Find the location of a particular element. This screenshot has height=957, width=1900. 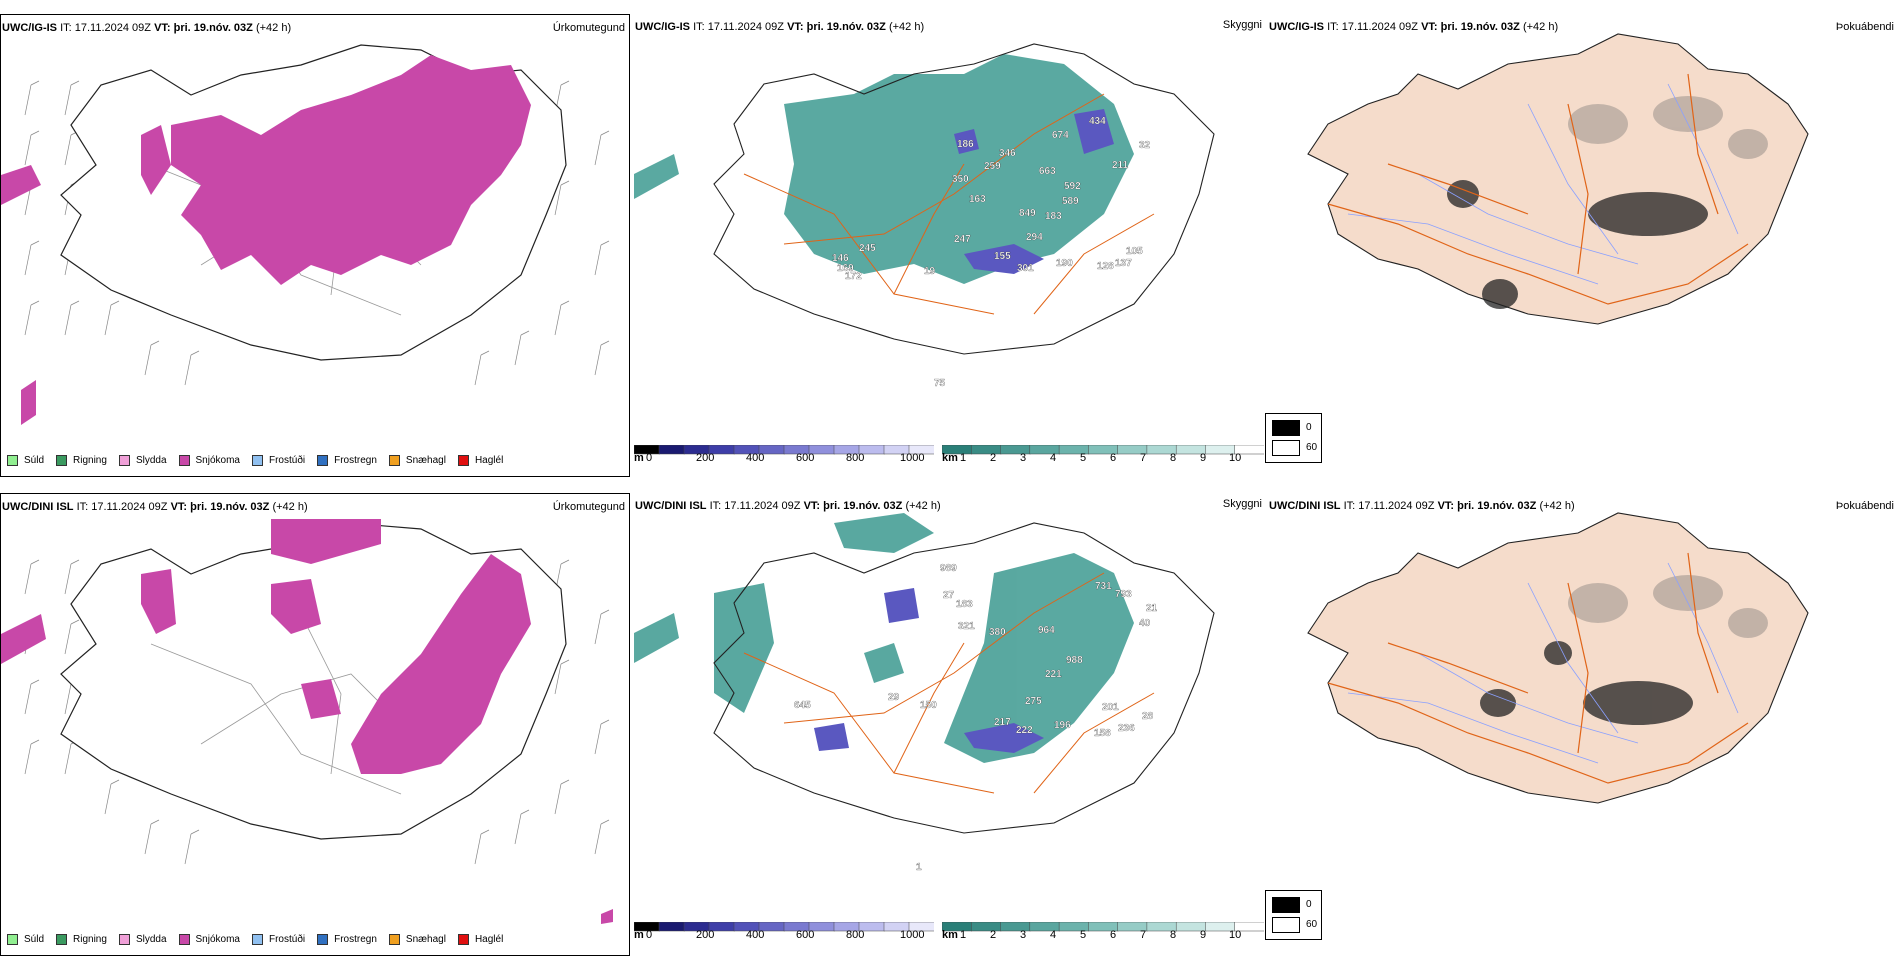

cloud-label: 19 is located at coordinates (930, 271).